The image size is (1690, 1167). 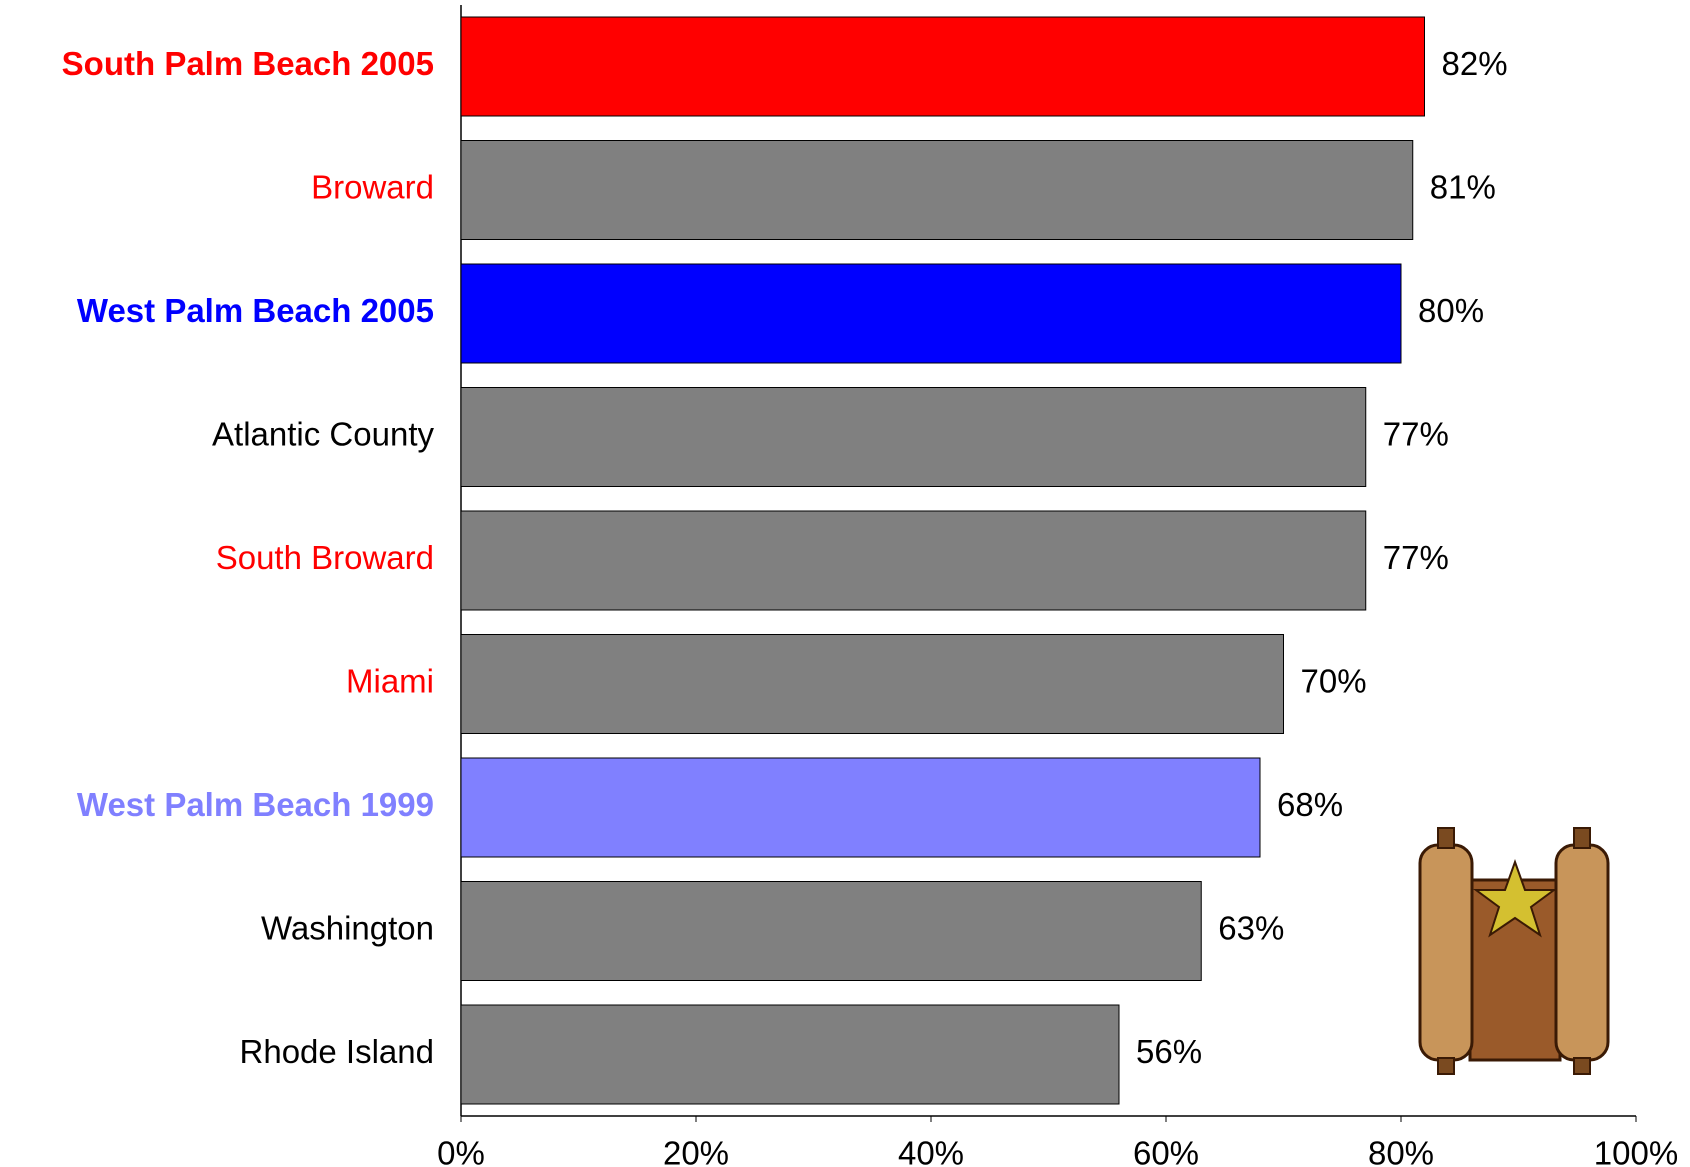 What do you see at coordinates (1451, 310) in the screenshot?
I see `value-label: 80%` at bounding box center [1451, 310].